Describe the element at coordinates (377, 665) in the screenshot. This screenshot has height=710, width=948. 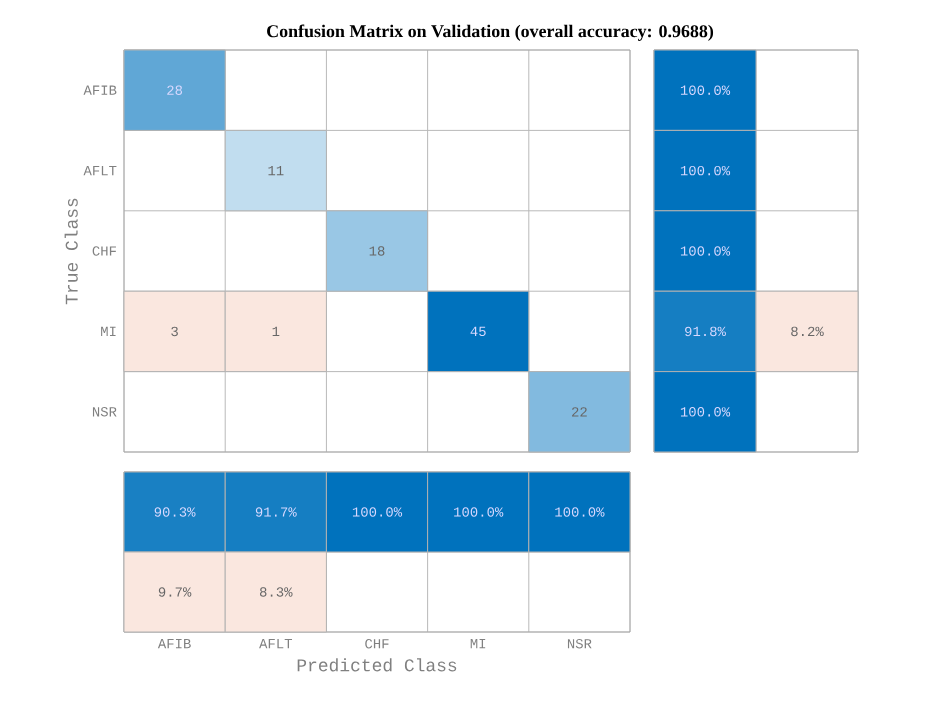
I see `x-axis-title: Predicted Class` at that location.